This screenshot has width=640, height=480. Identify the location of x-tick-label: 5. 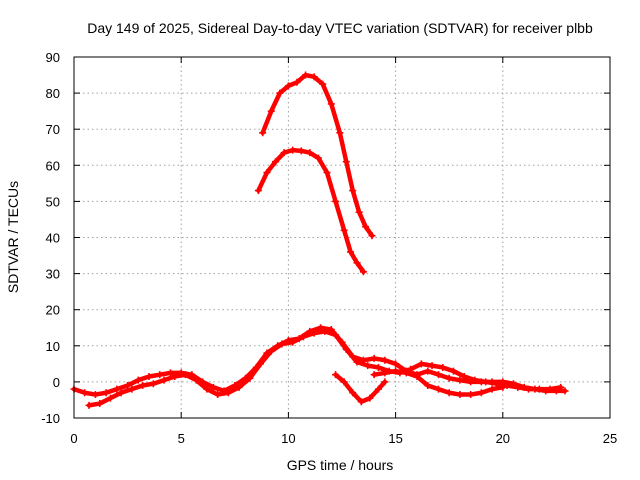
(181, 438).